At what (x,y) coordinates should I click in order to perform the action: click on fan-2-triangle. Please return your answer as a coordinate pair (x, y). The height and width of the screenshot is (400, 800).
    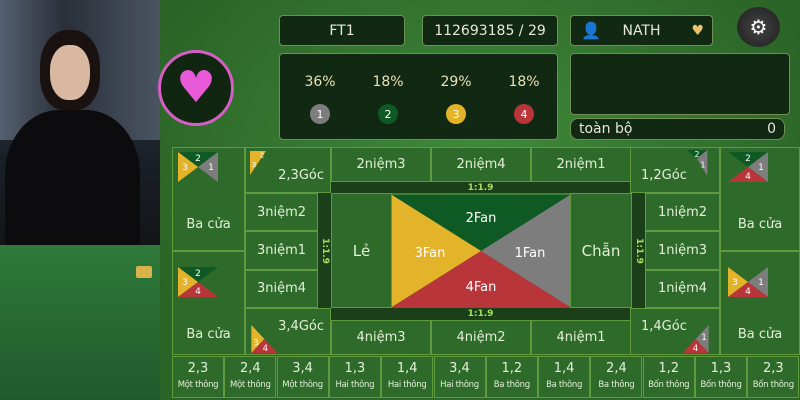
    Looking at the image, I should click on (198, 159).